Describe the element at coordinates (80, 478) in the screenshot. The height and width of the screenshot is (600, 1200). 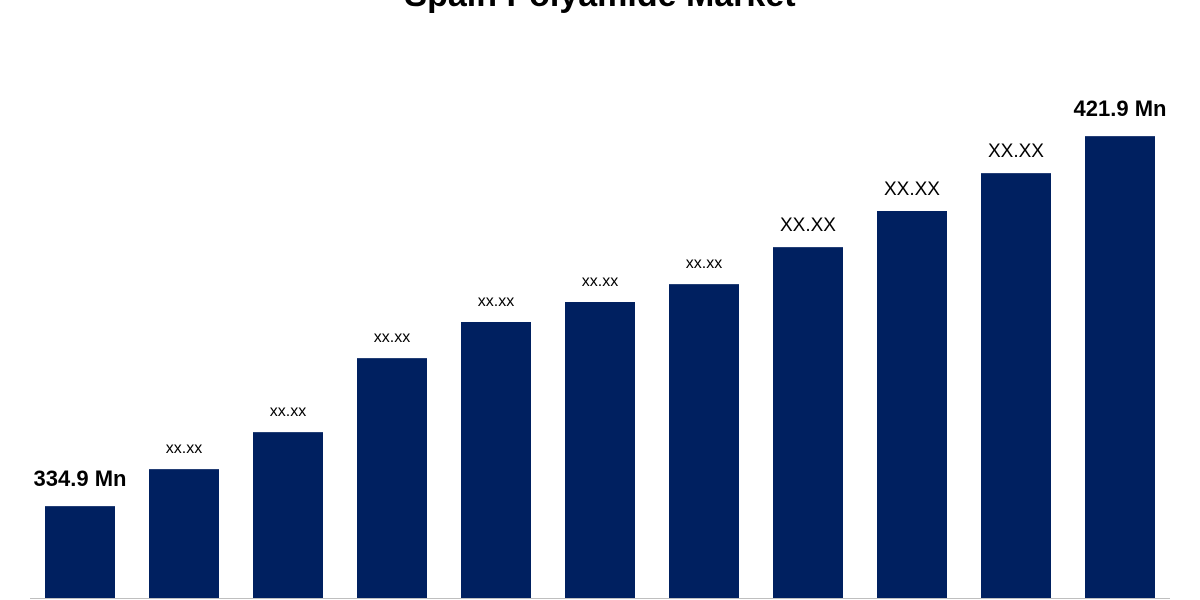
I see `data-label: 334.9 Mn` at that location.